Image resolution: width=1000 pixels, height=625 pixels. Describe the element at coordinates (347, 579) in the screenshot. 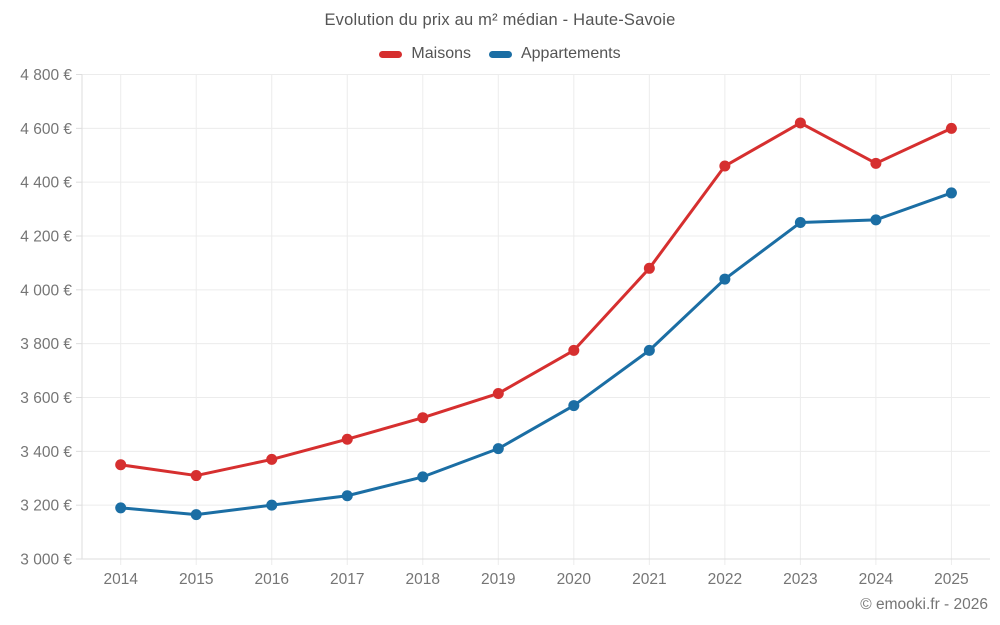

I see `x-tick-label: 2017` at that location.